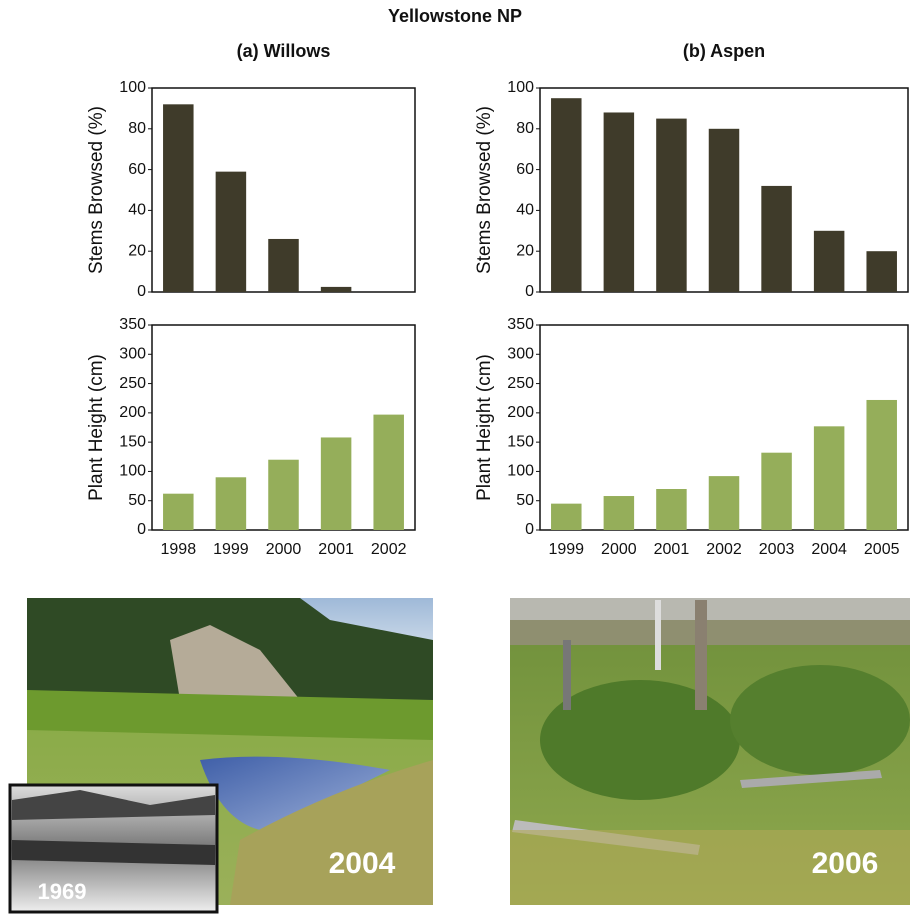  Describe the element at coordinates (829, 549) in the screenshot. I see `x-tick-label: 2004` at that location.